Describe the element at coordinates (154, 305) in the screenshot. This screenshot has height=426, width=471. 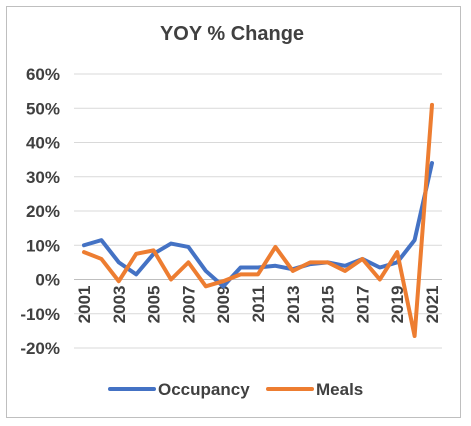
I see `x-tick-label: 2005` at that location.